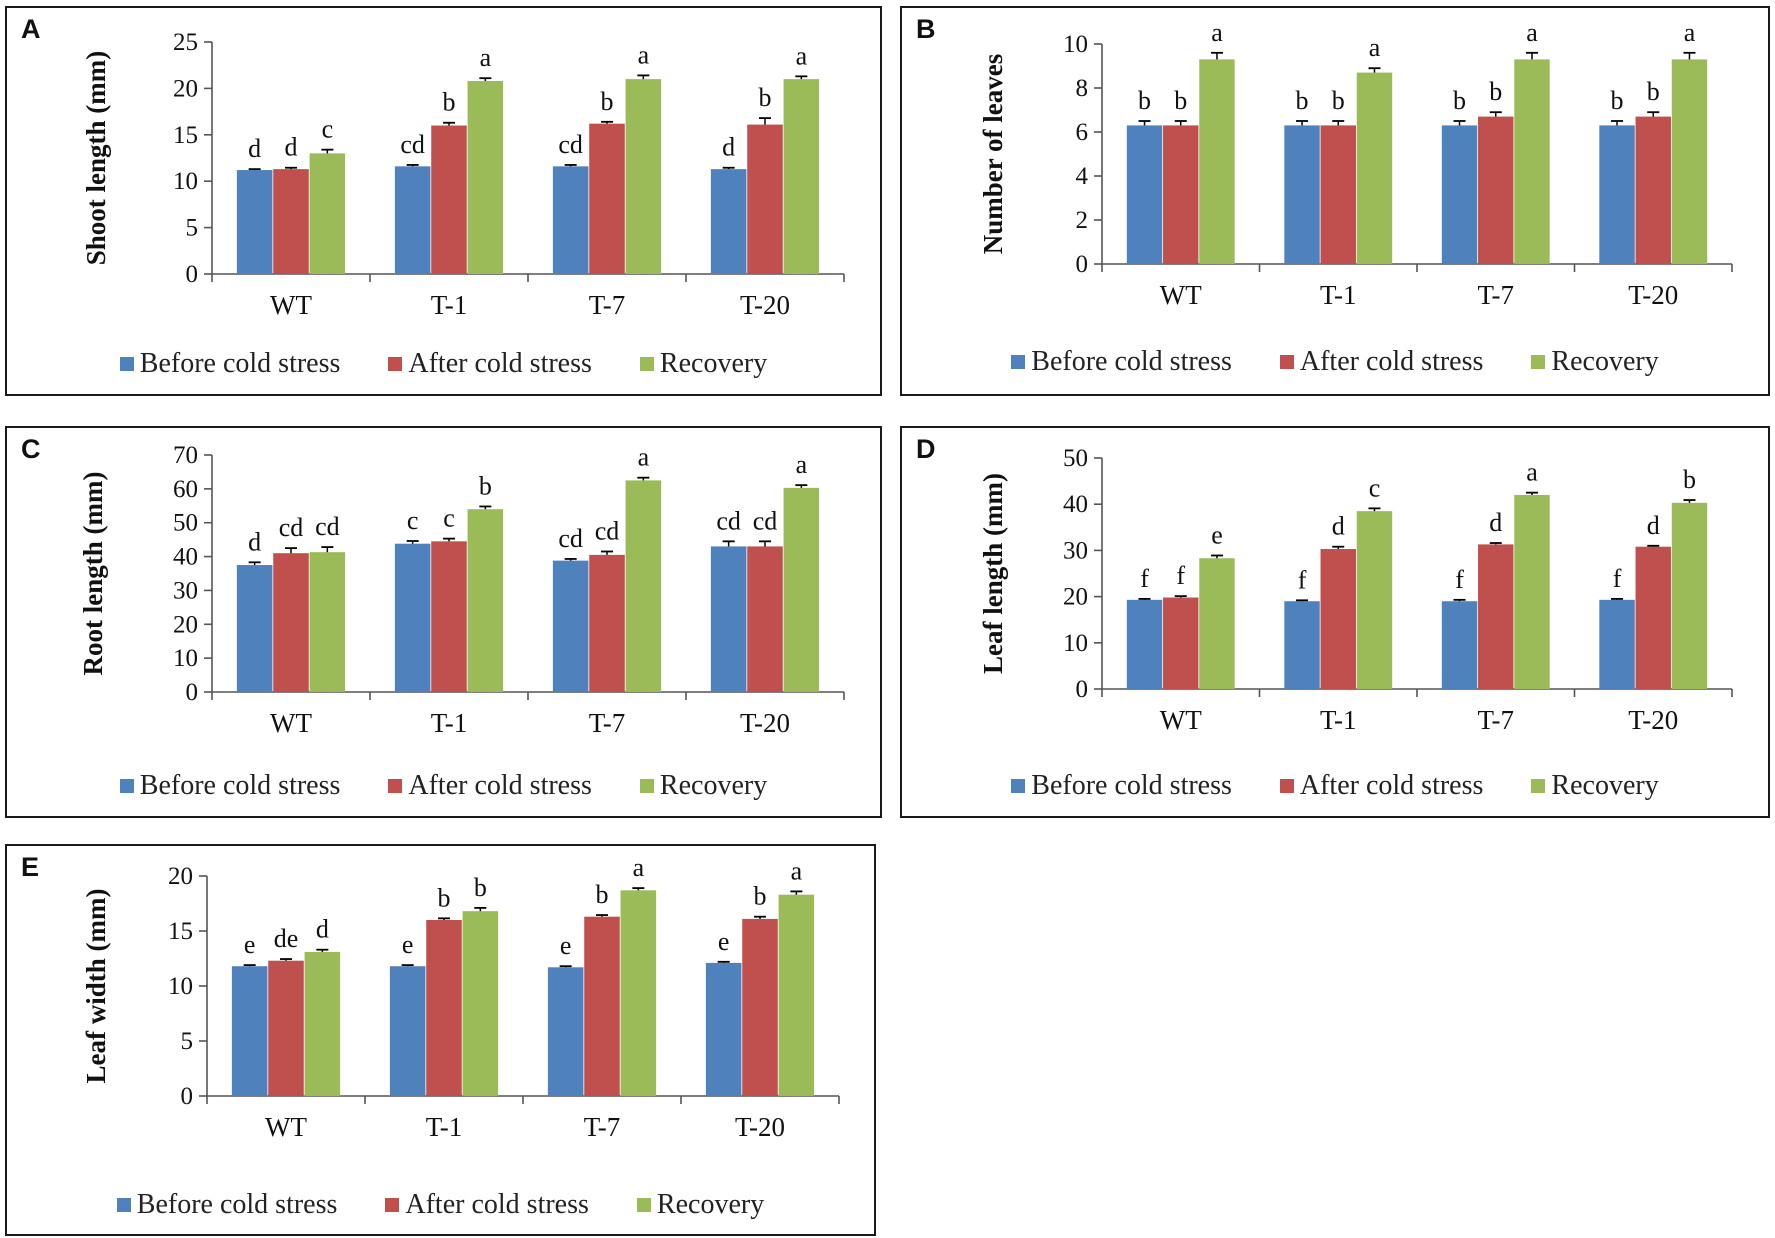  Describe the element at coordinates (30, 867) in the screenshot. I see `panel-letter: E` at that location.